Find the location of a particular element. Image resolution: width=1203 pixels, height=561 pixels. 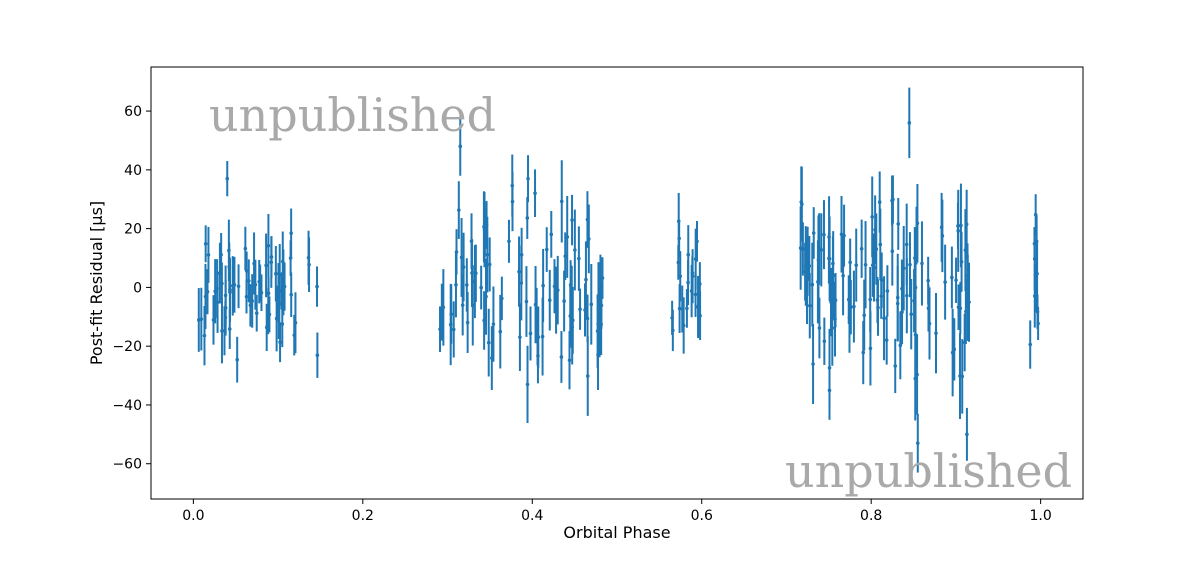

y-tick-label: 0 is located at coordinates (137, 288).